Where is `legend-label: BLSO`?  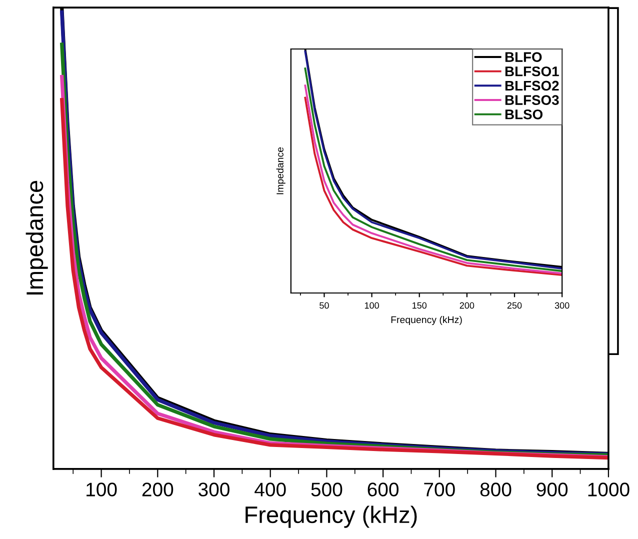 legend-label: BLSO is located at coordinates (524, 114).